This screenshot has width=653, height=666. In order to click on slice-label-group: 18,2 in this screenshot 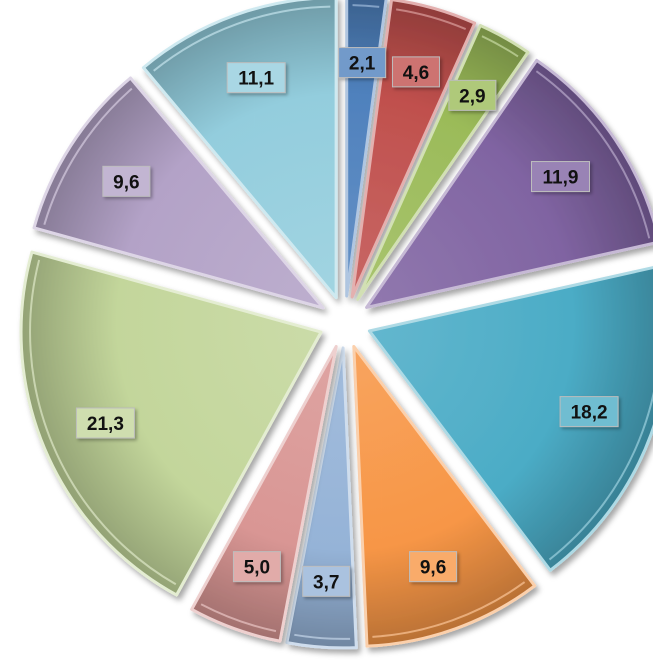, I will do `click(589, 412)`.